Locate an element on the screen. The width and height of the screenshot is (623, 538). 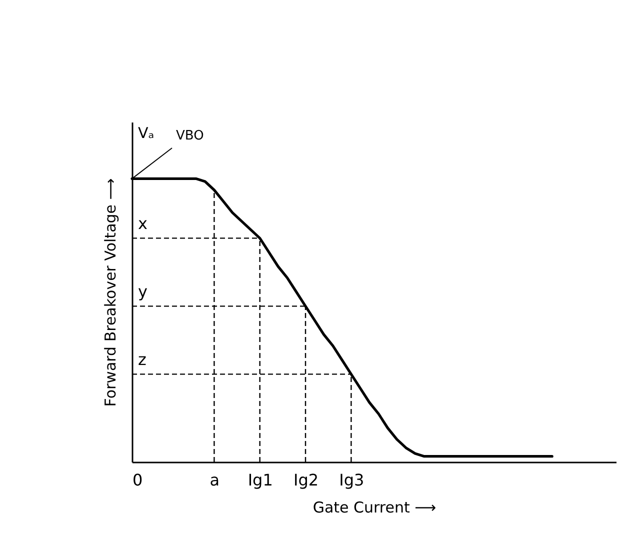
x-tick-label: 0 is located at coordinates (137, 480).